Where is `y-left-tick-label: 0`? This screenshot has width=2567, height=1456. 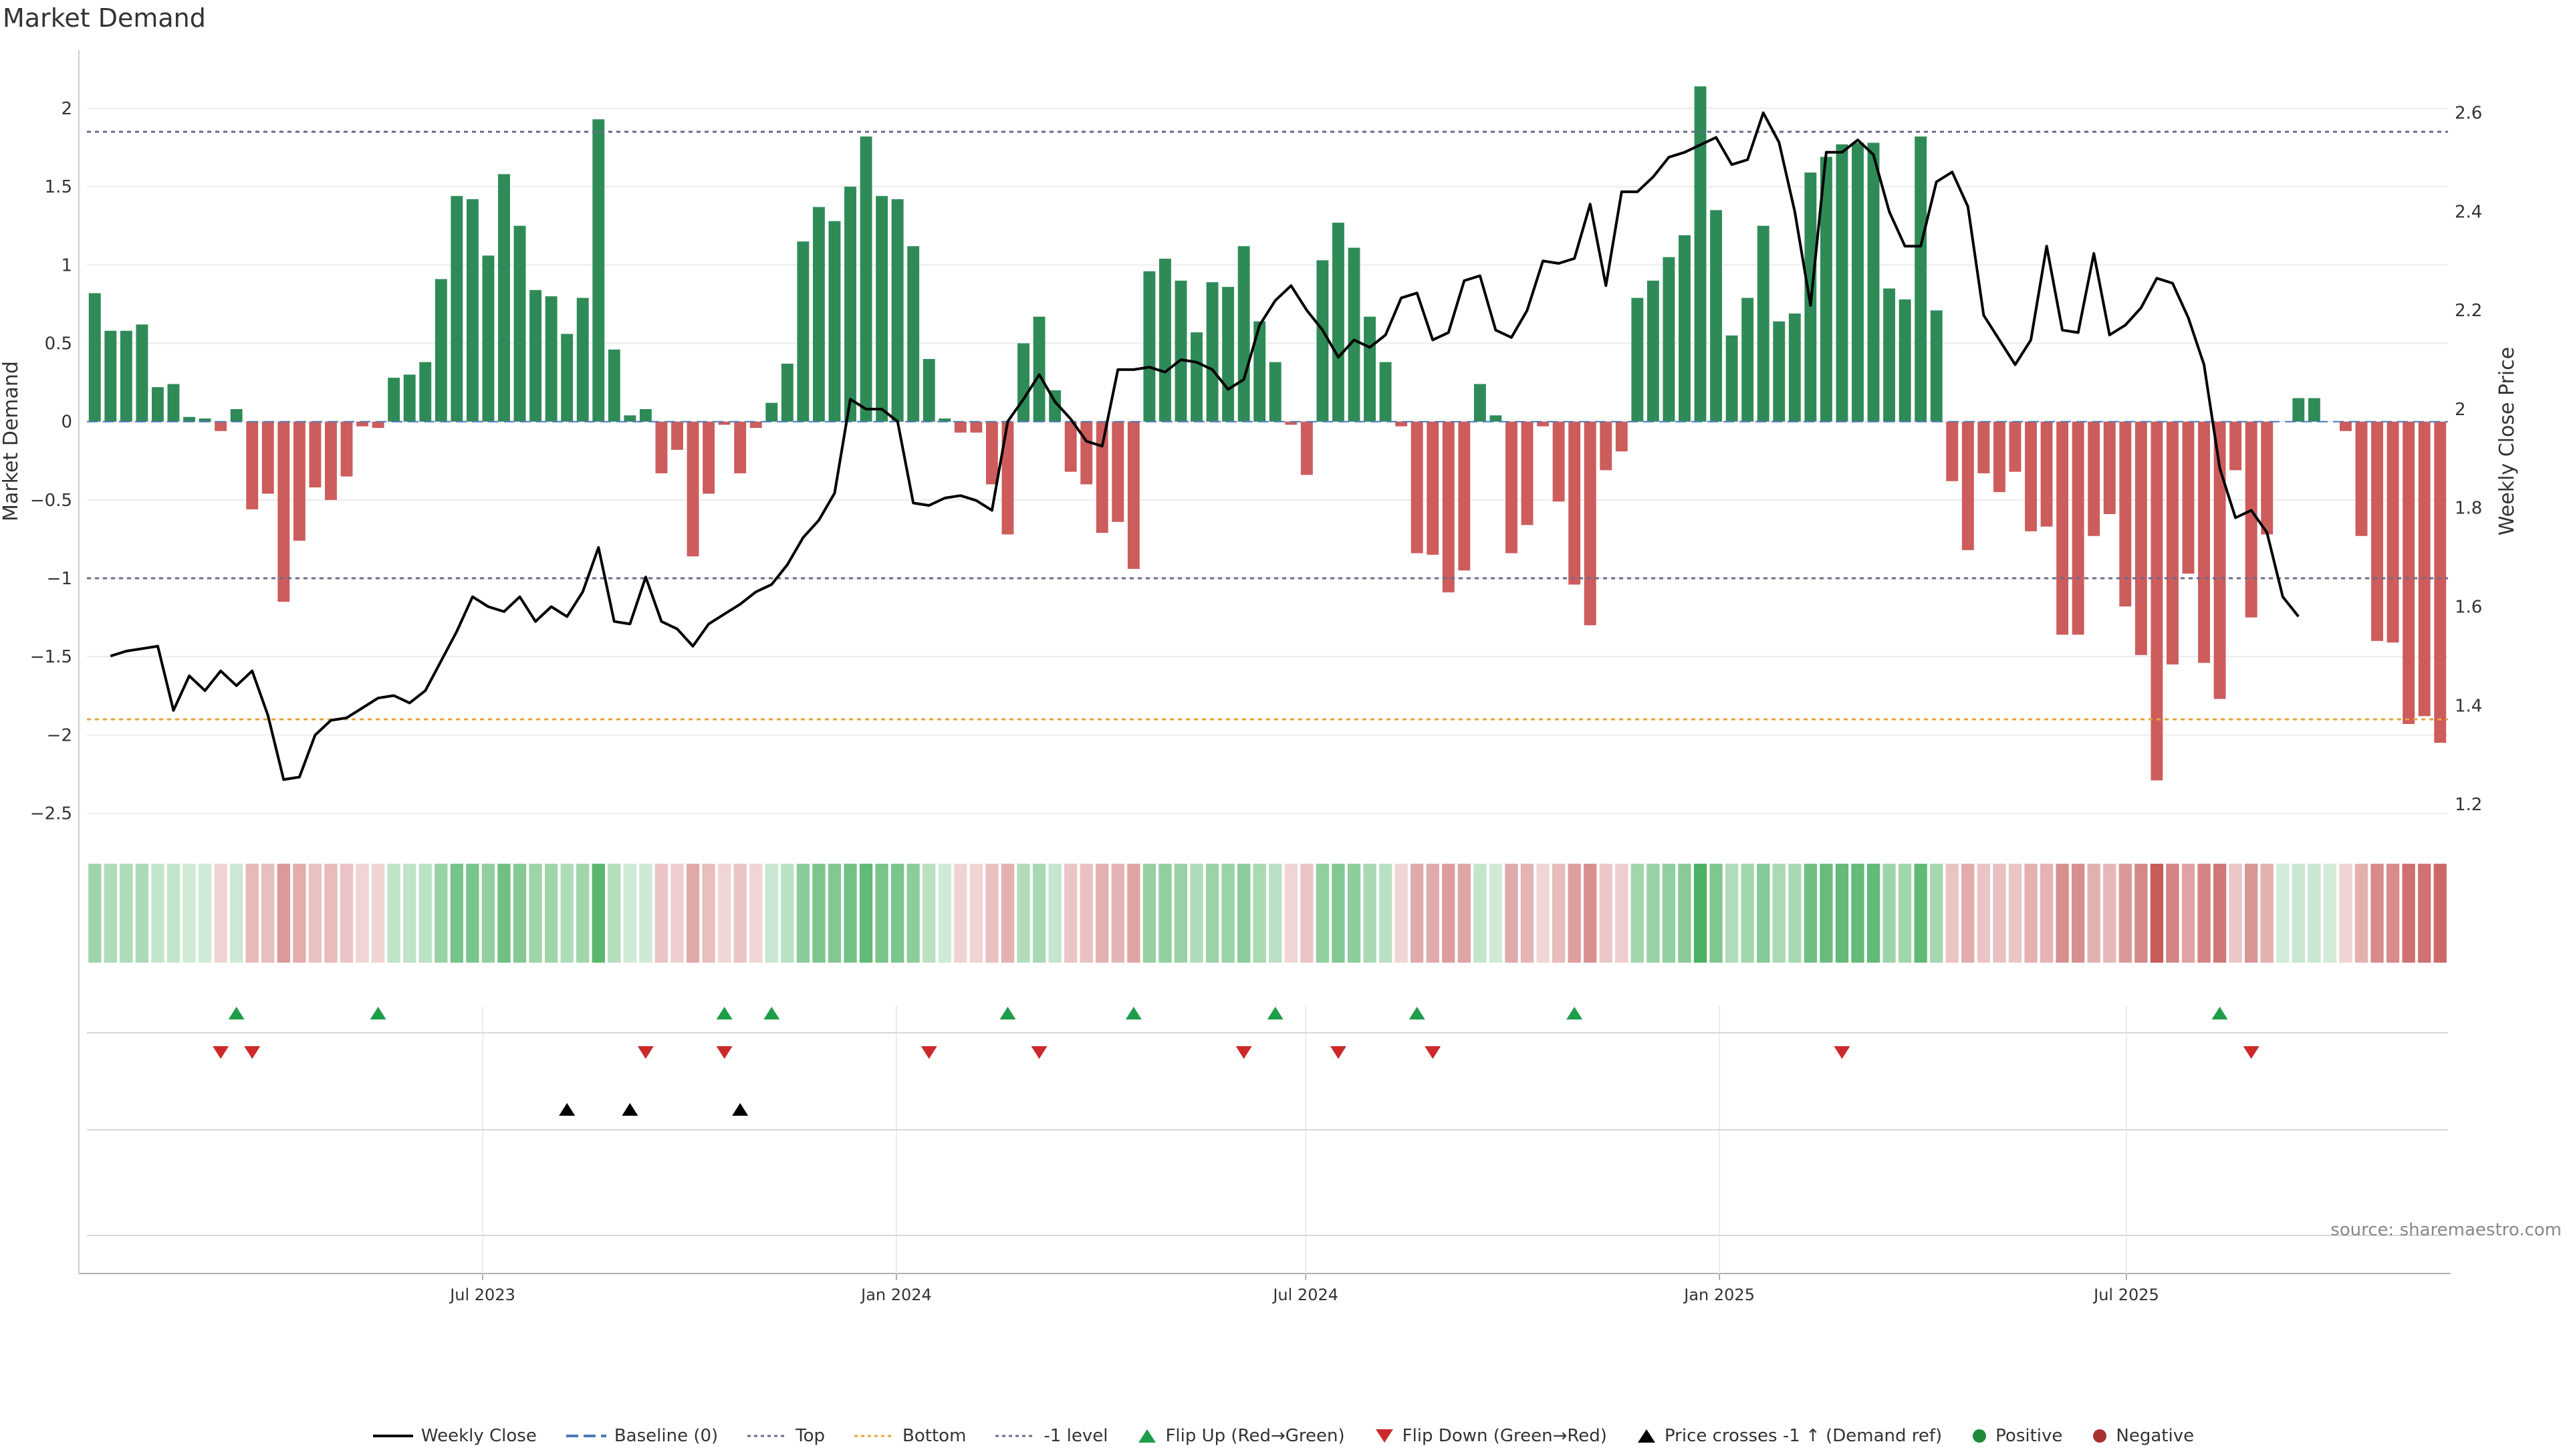 y-left-tick-label: 0 is located at coordinates (66, 422).